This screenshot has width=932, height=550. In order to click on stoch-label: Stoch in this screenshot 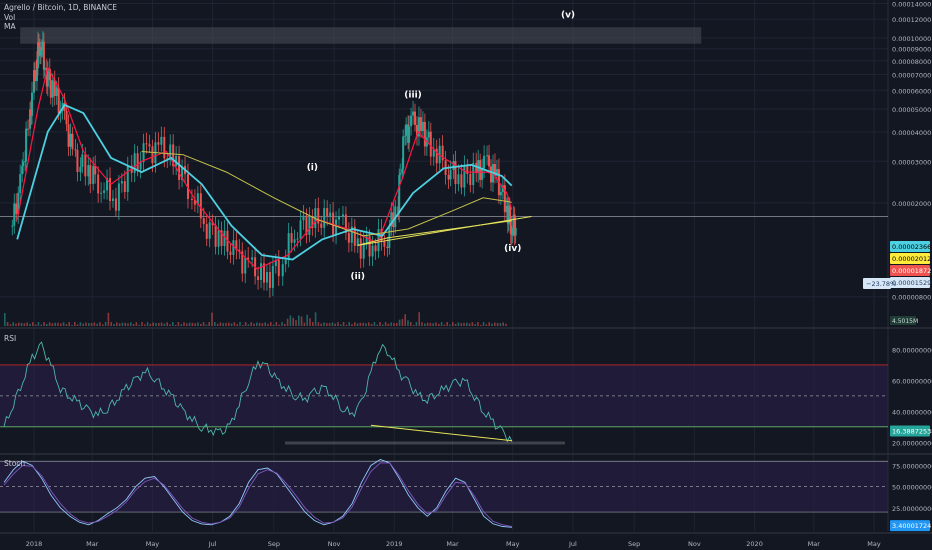, I will do `click(15, 463)`.